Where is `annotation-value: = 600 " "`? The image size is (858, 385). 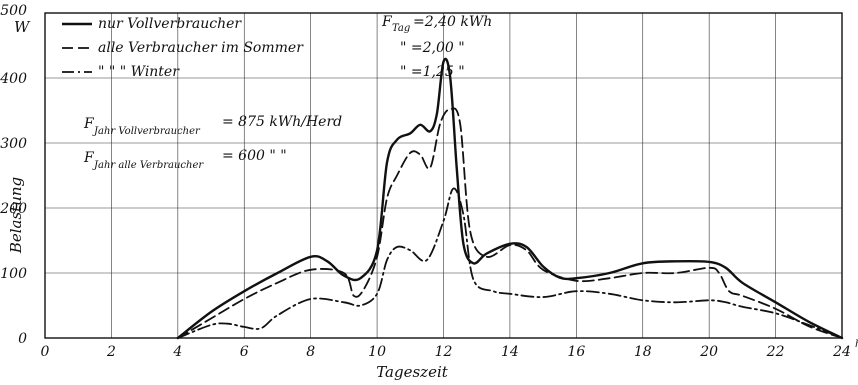 annotation-value: = 600 " " is located at coordinates (254, 156).